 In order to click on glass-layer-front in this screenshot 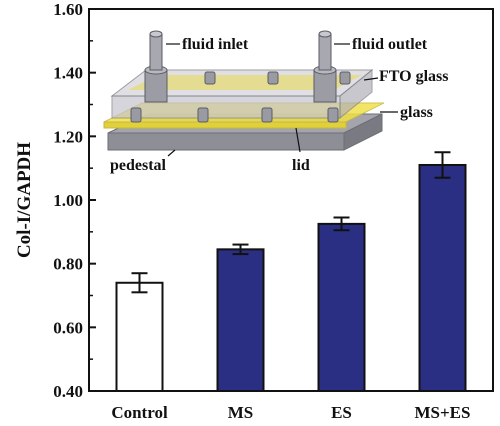, I will do `click(225, 125)`.